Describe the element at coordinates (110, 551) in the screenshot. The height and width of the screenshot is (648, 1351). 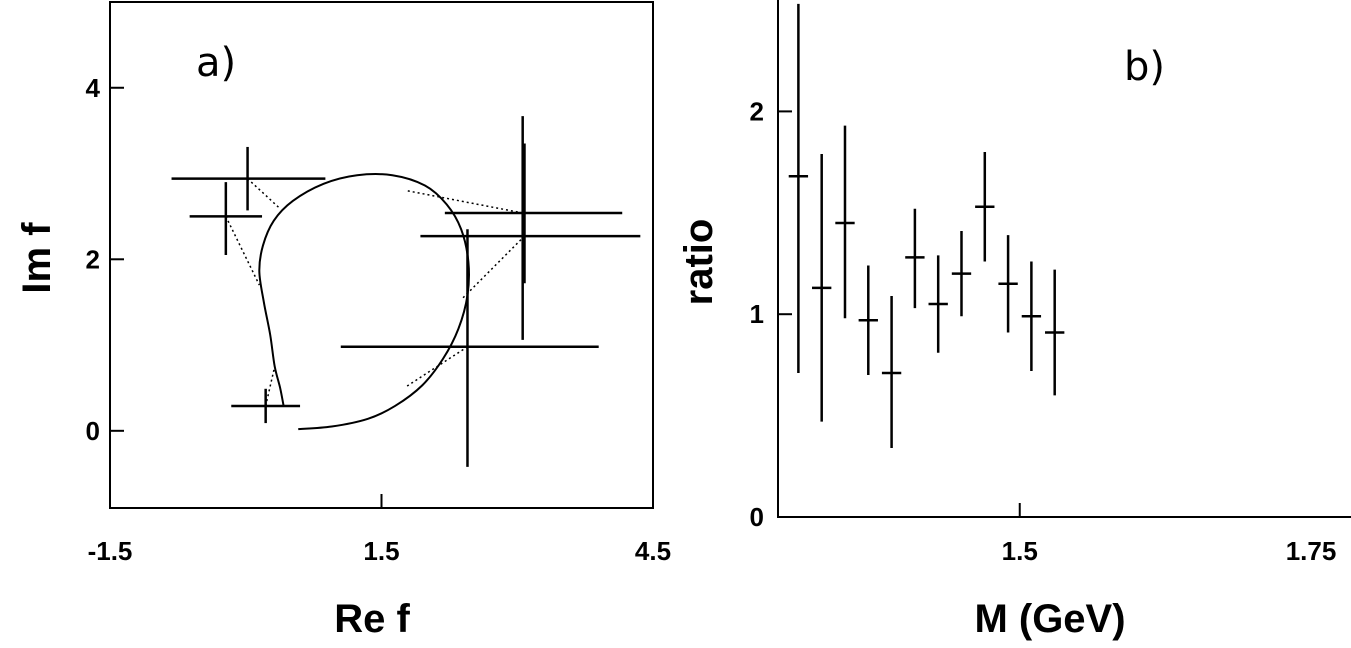
I see `x-tick-label: -1.5` at that location.